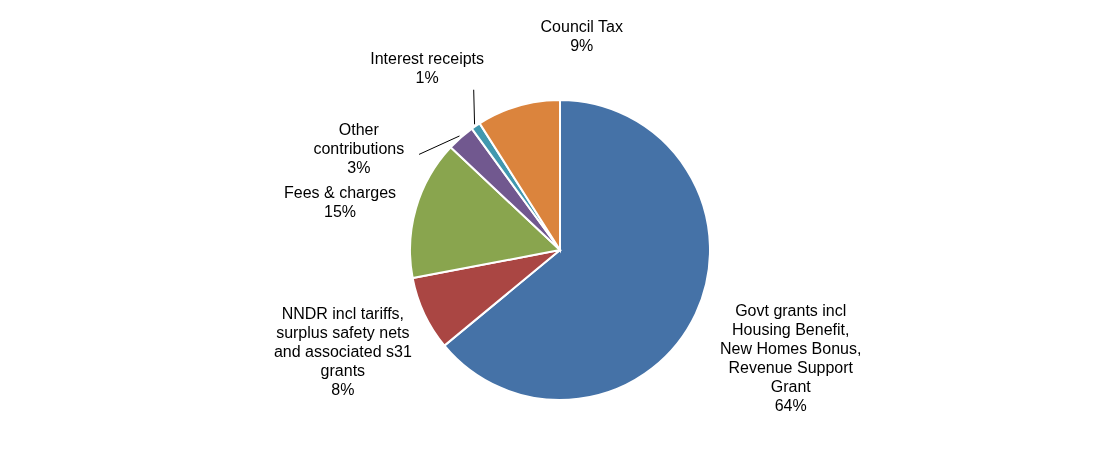 The height and width of the screenshot is (455, 1102). What do you see at coordinates (427, 77) in the screenshot?
I see `data-label: 1%` at bounding box center [427, 77].